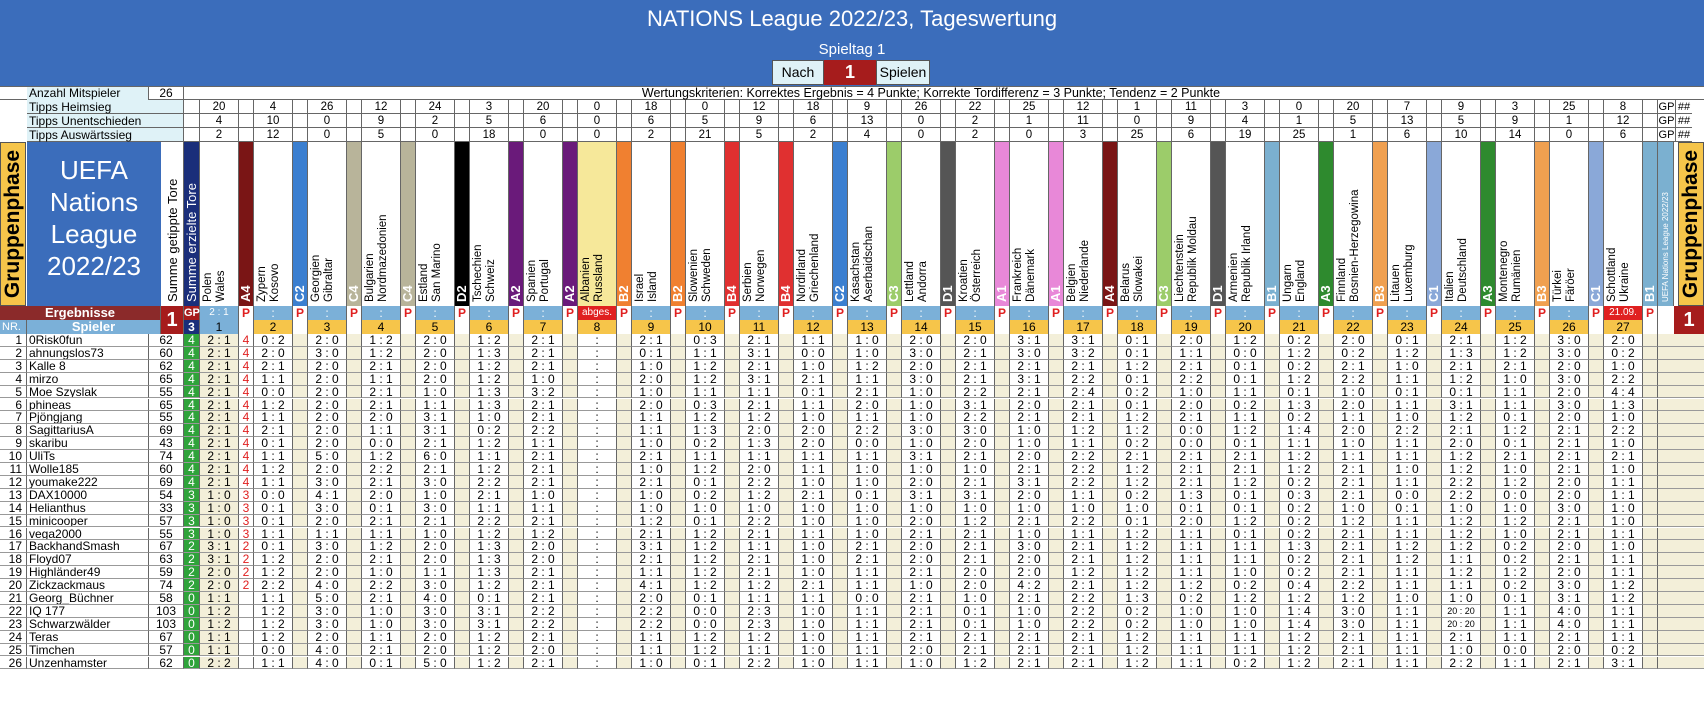 The width and height of the screenshot is (1704, 712). What do you see at coordinates (903, 72) in the screenshot?
I see `play-button: Spielen` at bounding box center [903, 72].